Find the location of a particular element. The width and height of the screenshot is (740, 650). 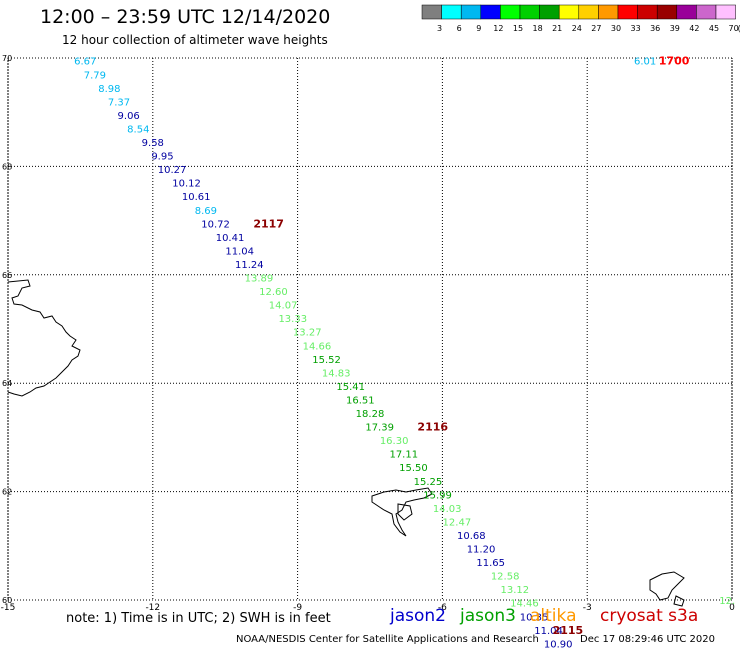

lon-tick-label: -12 is located at coordinates (152, 608).